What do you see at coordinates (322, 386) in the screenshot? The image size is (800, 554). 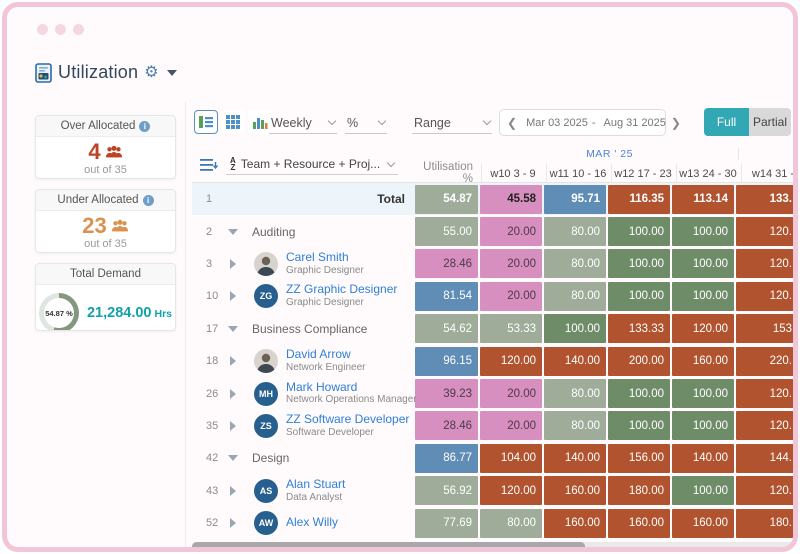 I see `resource-name-link: Mark Howard` at bounding box center [322, 386].